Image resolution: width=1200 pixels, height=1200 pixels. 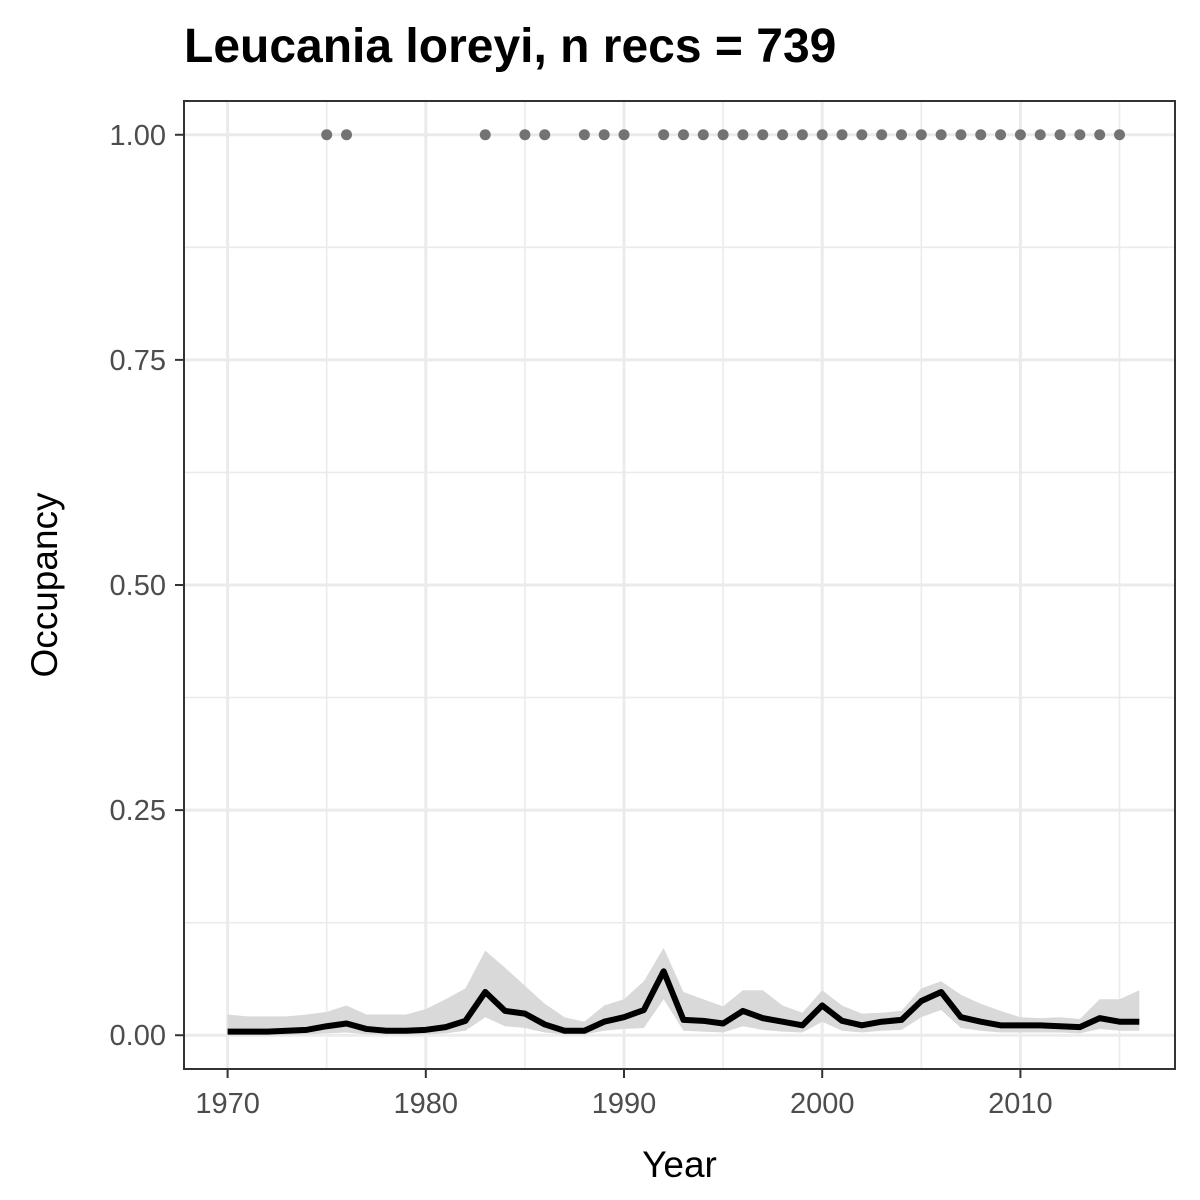 What do you see at coordinates (138, 586) in the screenshot?
I see `y-tick-label: 0.50` at bounding box center [138, 586].